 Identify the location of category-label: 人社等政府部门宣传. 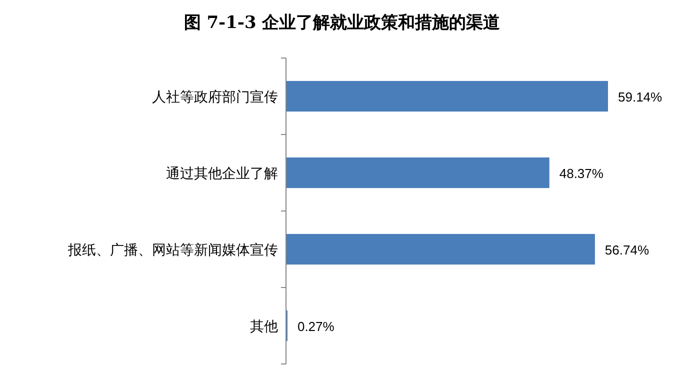
(215, 96).